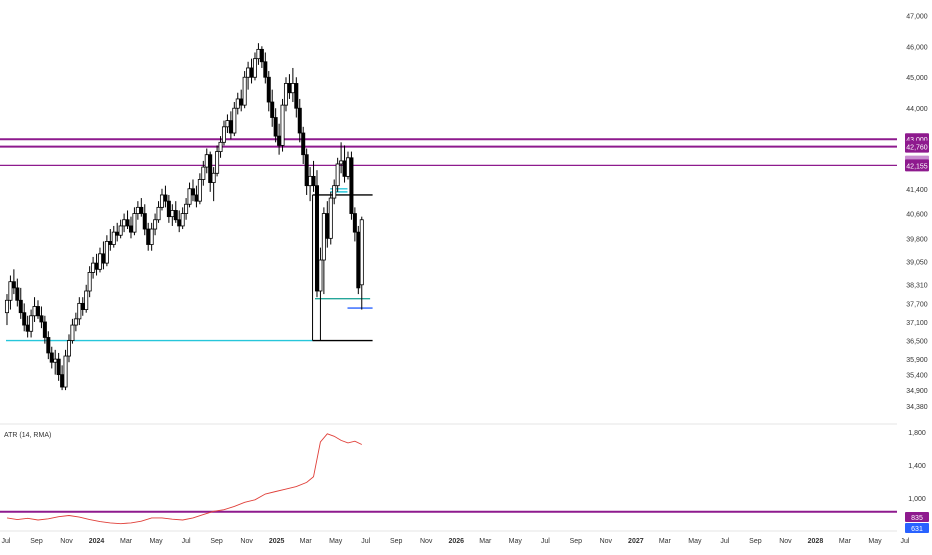 Image resolution: width=932 pixels, height=555 pixels. What do you see at coordinates (277, 541) in the screenshot?
I see `time-tick-label: 2025` at bounding box center [277, 541].